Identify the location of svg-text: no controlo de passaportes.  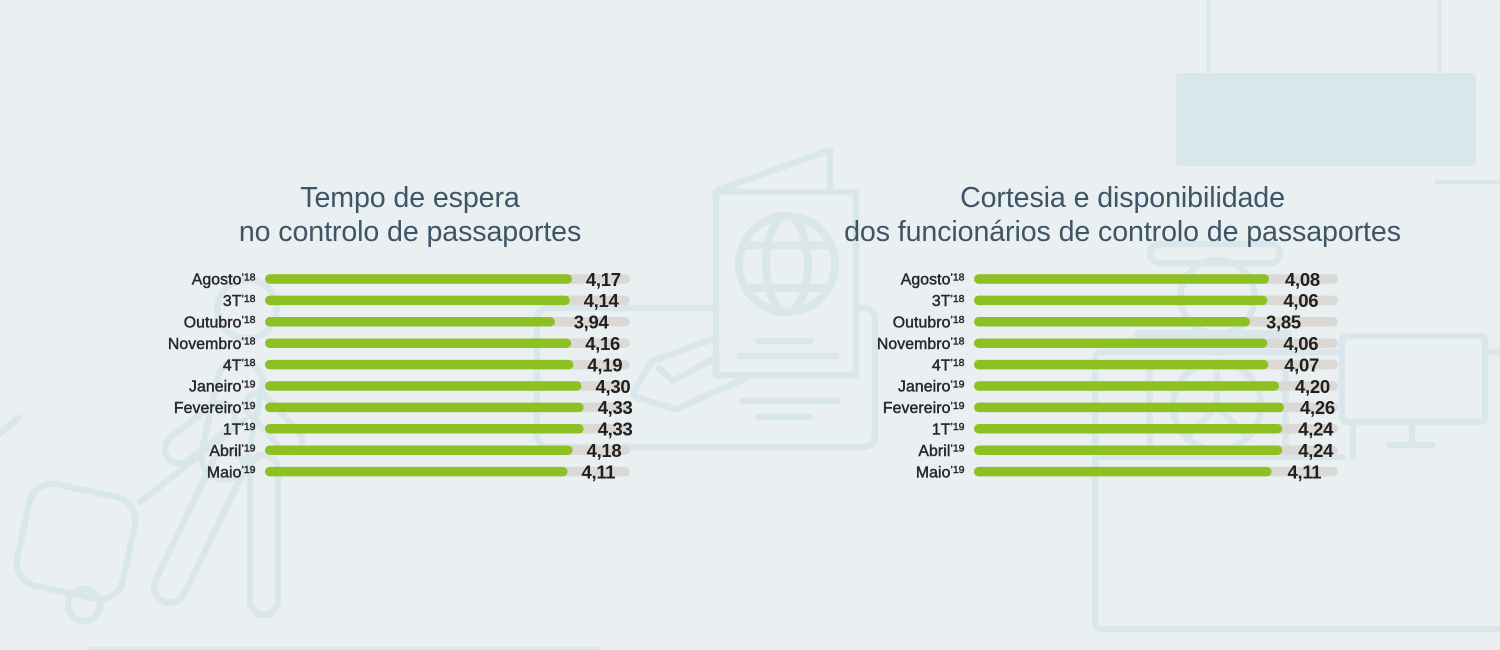
(410, 232).